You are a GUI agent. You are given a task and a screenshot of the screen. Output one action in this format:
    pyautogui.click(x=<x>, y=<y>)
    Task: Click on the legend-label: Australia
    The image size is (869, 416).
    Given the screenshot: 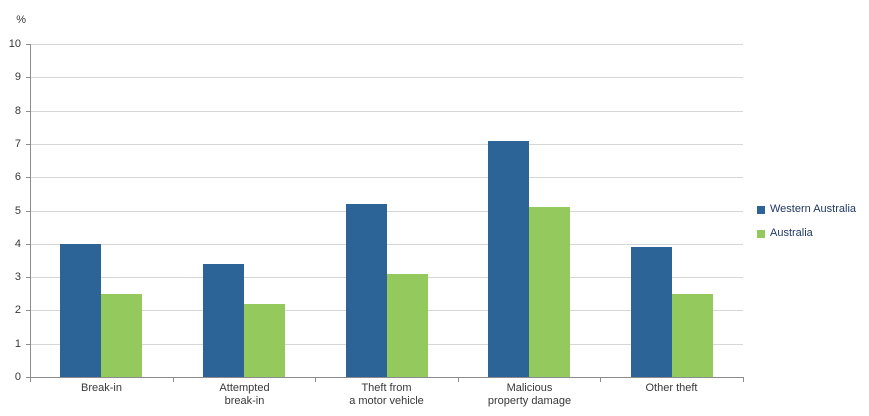 What is the action you would take?
    pyautogui.click(x=791, y=233)
    